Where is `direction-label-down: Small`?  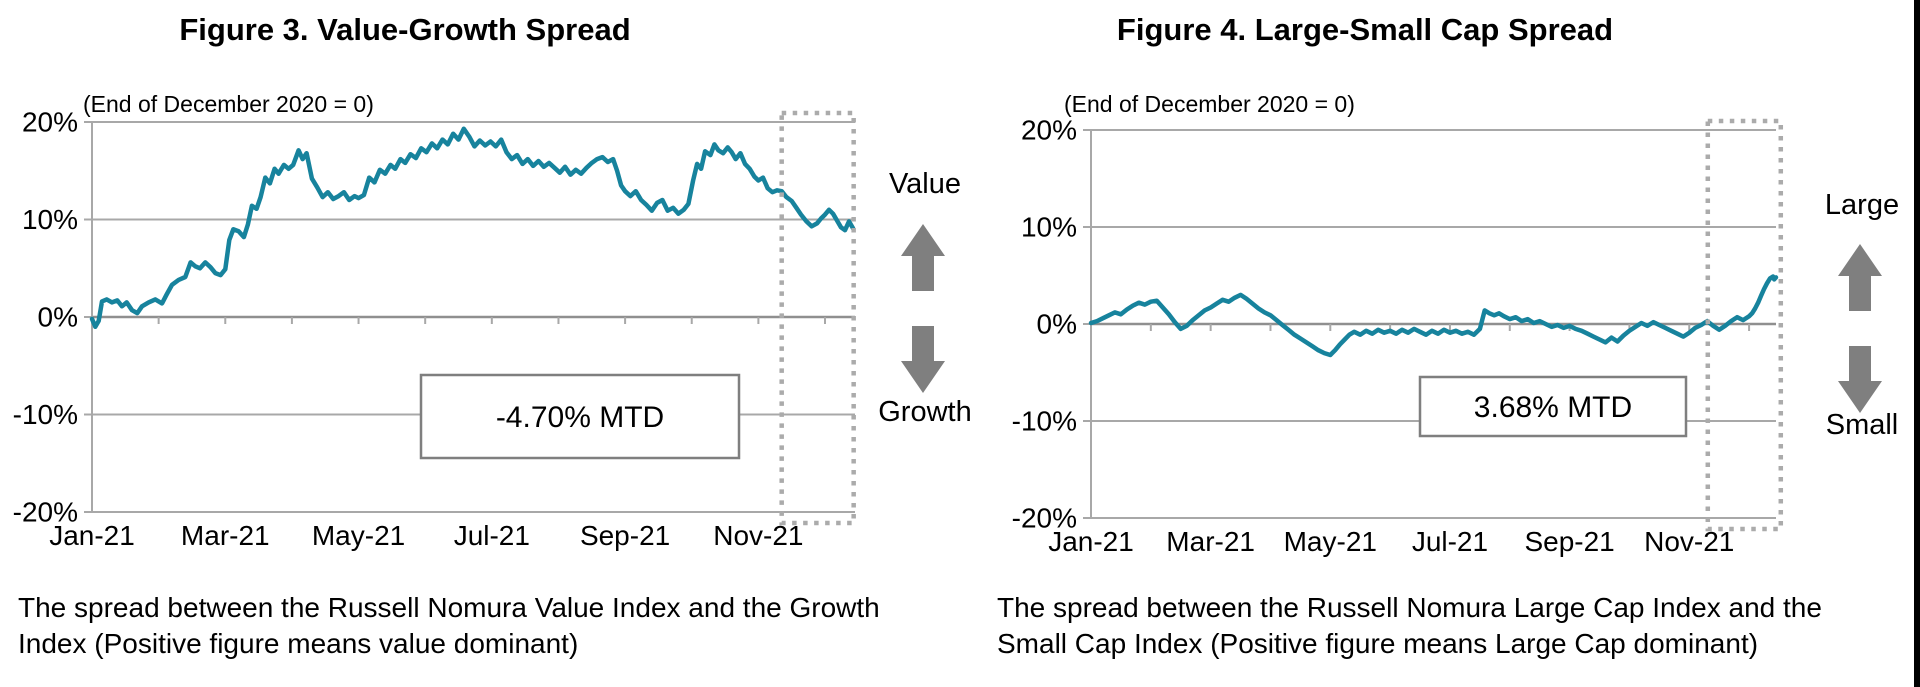 direction-label-down: Small is located at coordinates (1862, 425).